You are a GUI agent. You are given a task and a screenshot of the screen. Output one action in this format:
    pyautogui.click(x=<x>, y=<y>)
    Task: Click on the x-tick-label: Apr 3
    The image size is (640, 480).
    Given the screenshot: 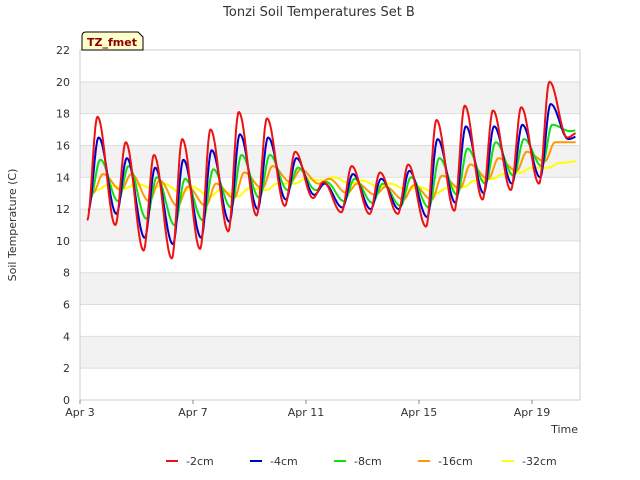 What is the action you would take?
    pyautogui.click(x=80, y=412)
    